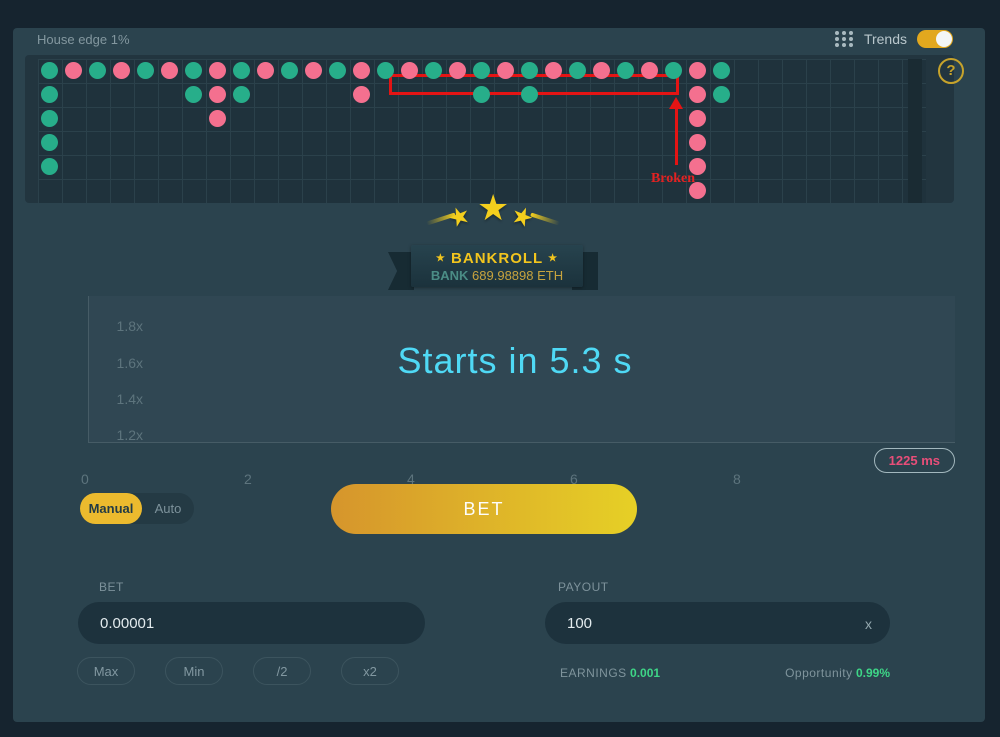 The width and height of the screenshot is (1000, 737). I want to click on bankroll-ribbon: ★ ★ ★ ★ BANKROLL ★ BANK 689.98898 ETH, so click(493, 240).